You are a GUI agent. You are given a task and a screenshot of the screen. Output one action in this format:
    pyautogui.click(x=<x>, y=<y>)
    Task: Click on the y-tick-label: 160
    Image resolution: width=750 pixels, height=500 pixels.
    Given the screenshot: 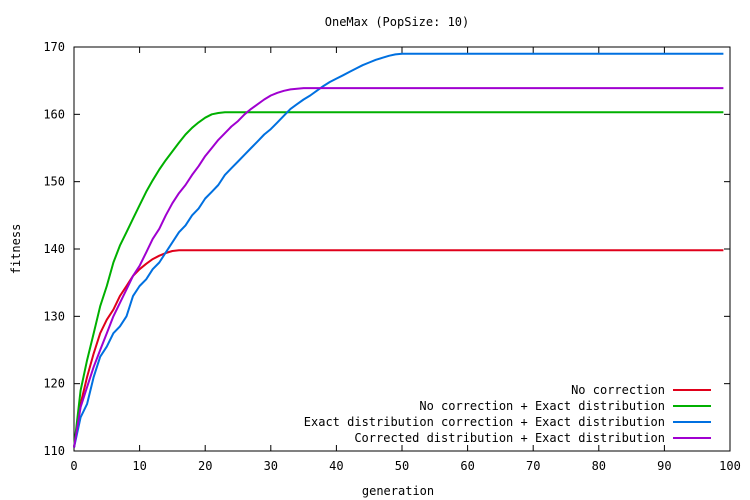 What is the action you would take?
    pyautogui.click(x=54, y=114)
    